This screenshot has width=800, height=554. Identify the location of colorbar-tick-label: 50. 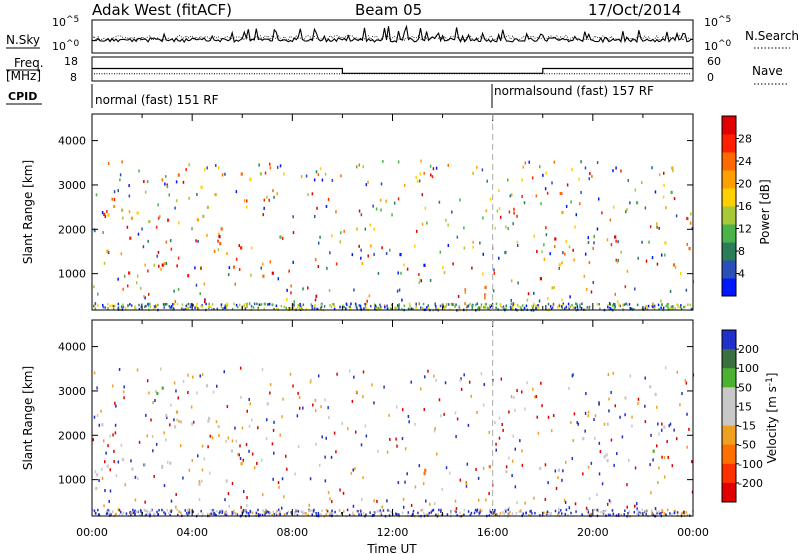
(745, 387).